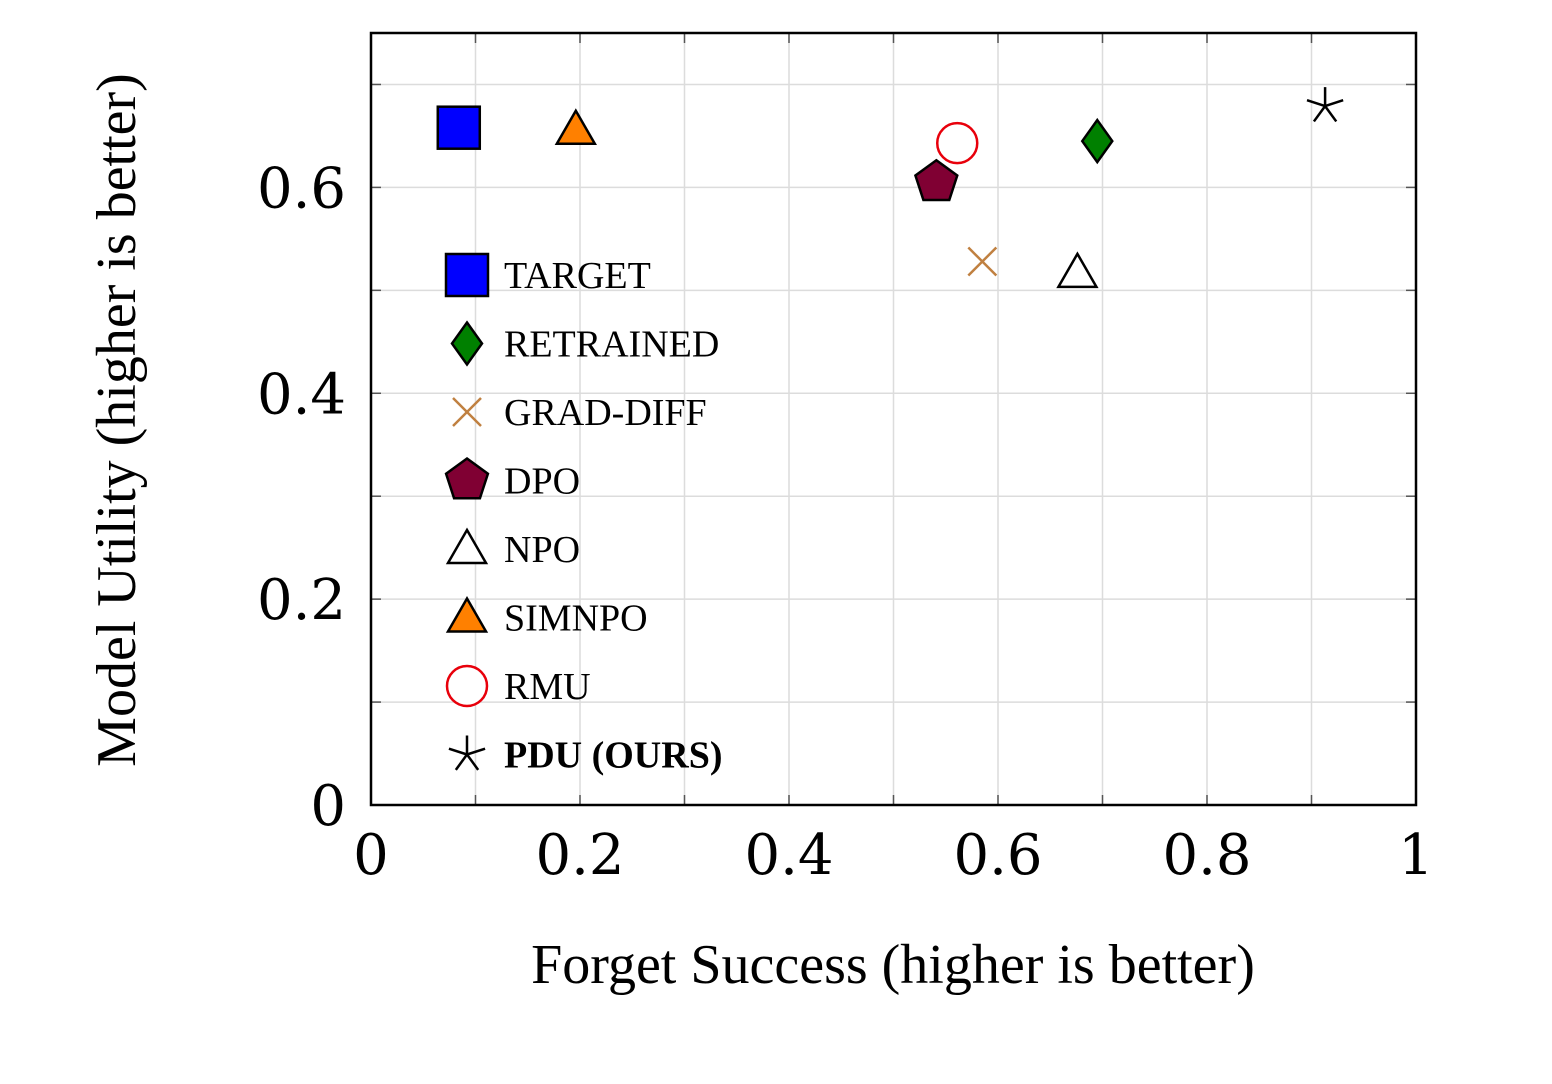 The width and height of the screenshot is (1552, 1084). I want to click on legend-item-grad-diff: GRAD-DIFF, so click(579, 413).